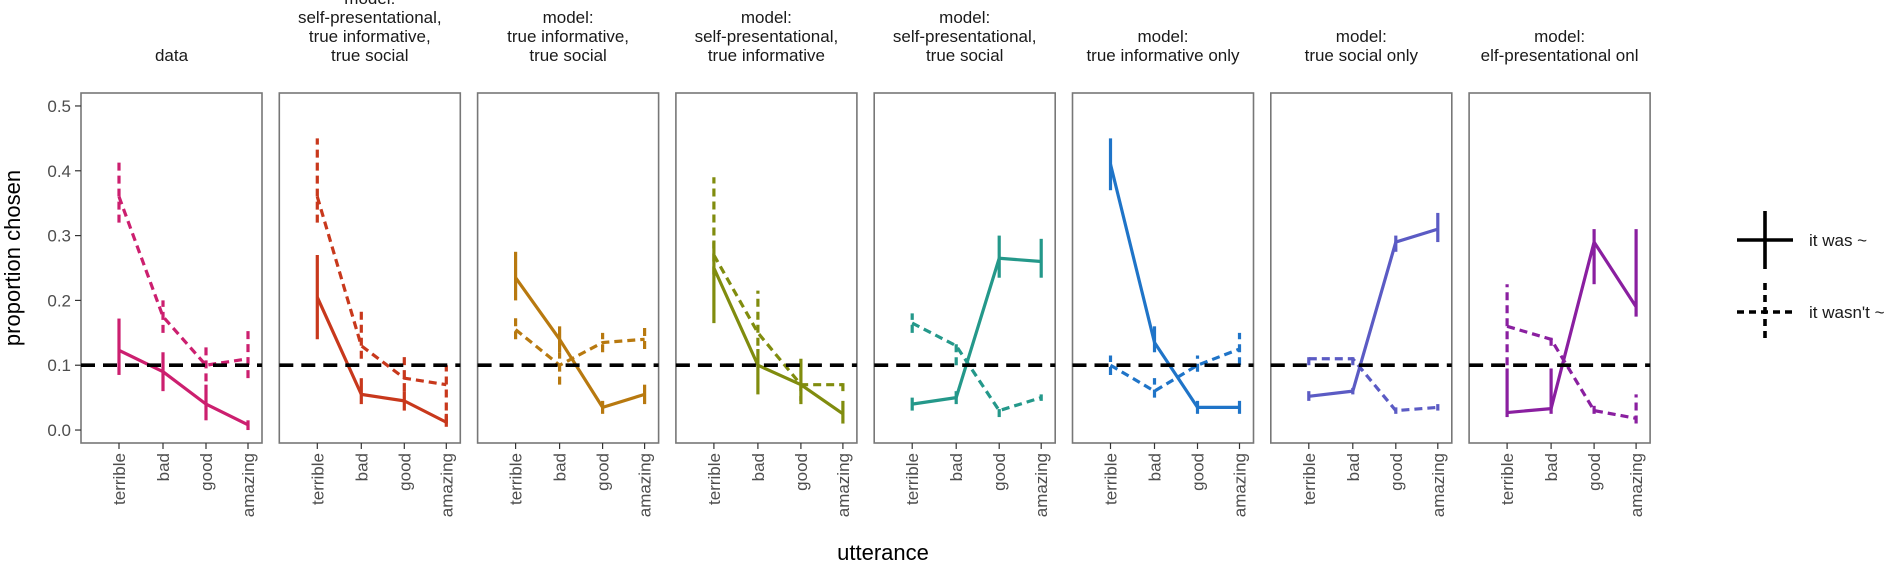 Image resolution: width=1897 pixels, height=563 pixels. I want to click on facet-title: data, so click(172, 55).